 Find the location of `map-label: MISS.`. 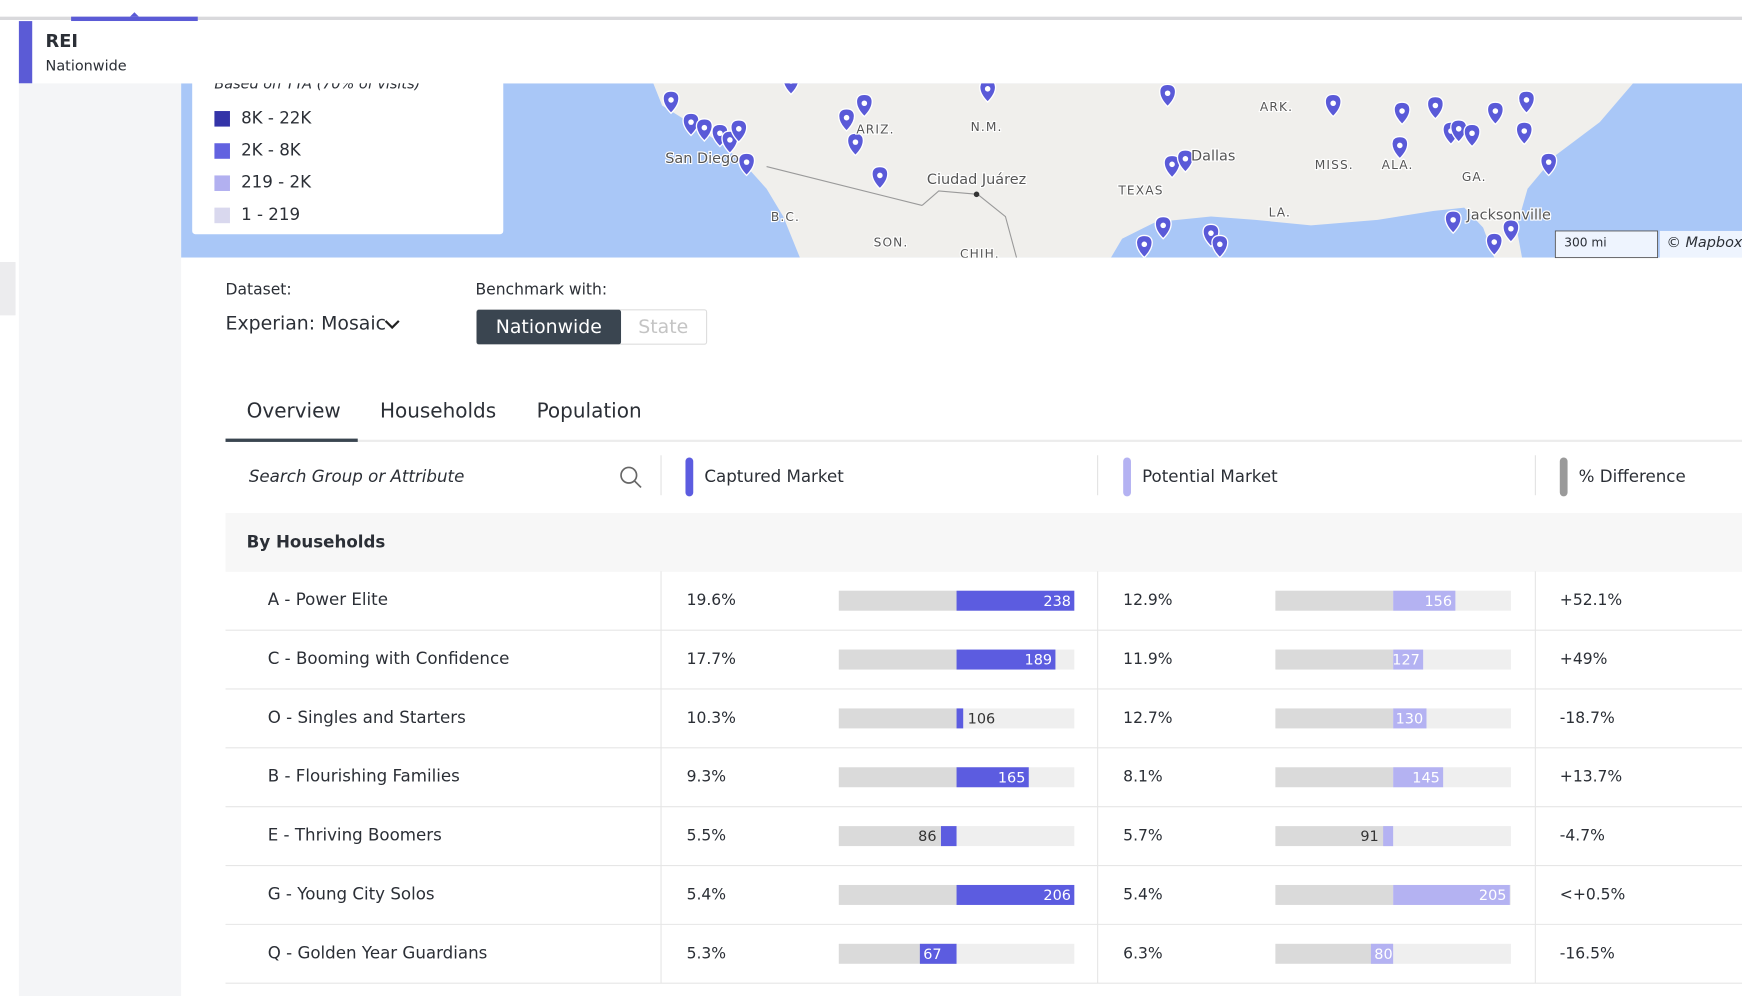

map-label: MISS. is located at coordinates (1334, 165).